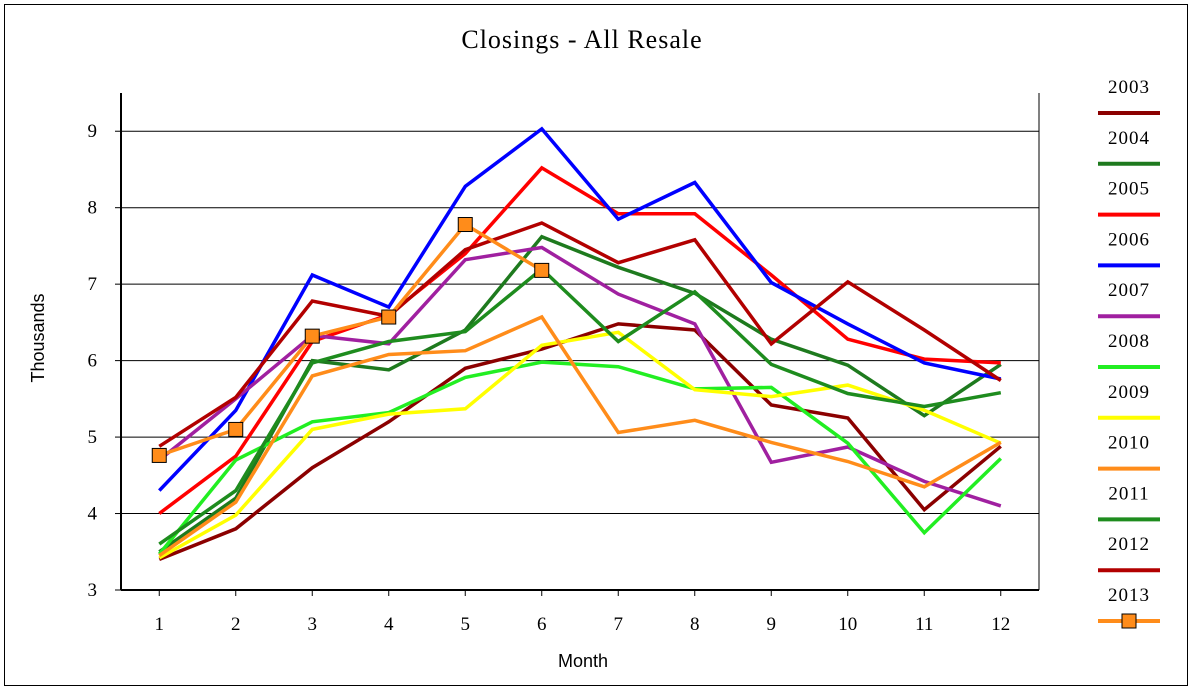  I want to click on legend-label-2009: 2009, so click(1129, 392).